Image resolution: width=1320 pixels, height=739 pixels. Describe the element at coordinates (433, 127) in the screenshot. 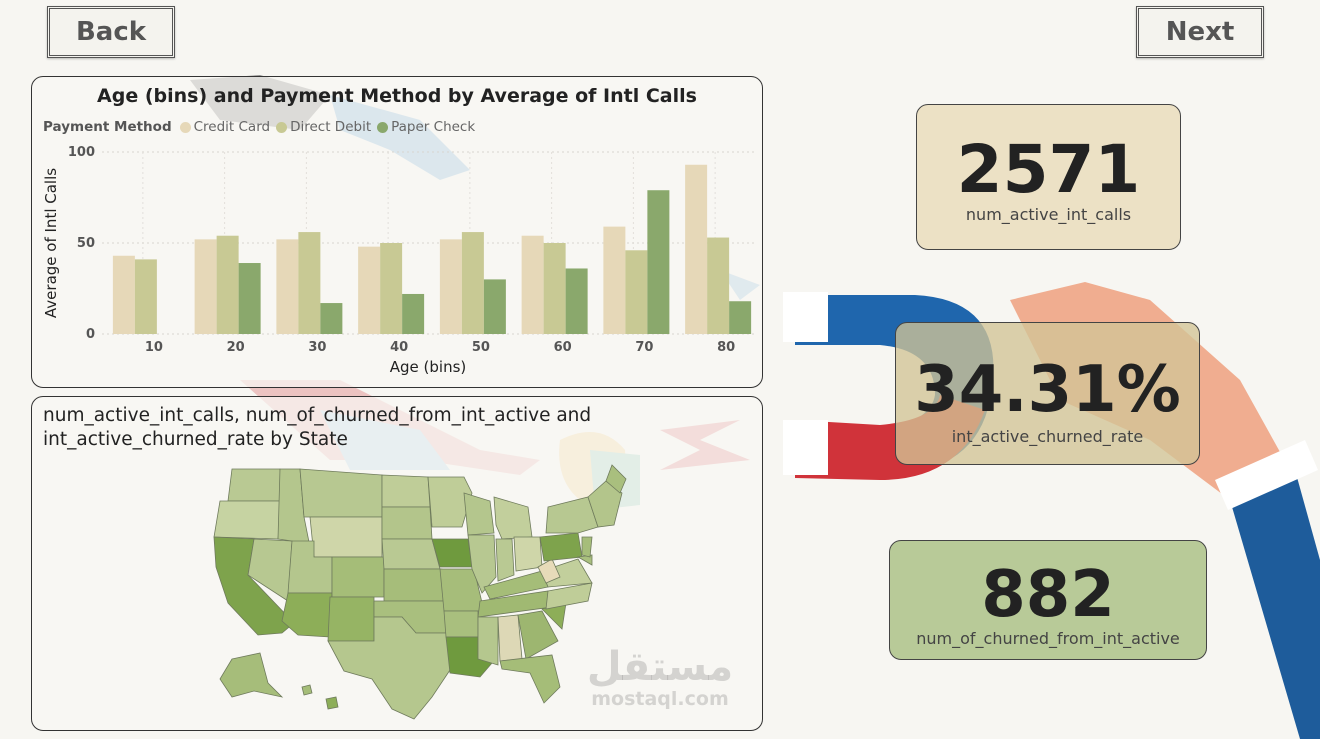

I see `legend-label-paper-check: Paper Check` at that location.